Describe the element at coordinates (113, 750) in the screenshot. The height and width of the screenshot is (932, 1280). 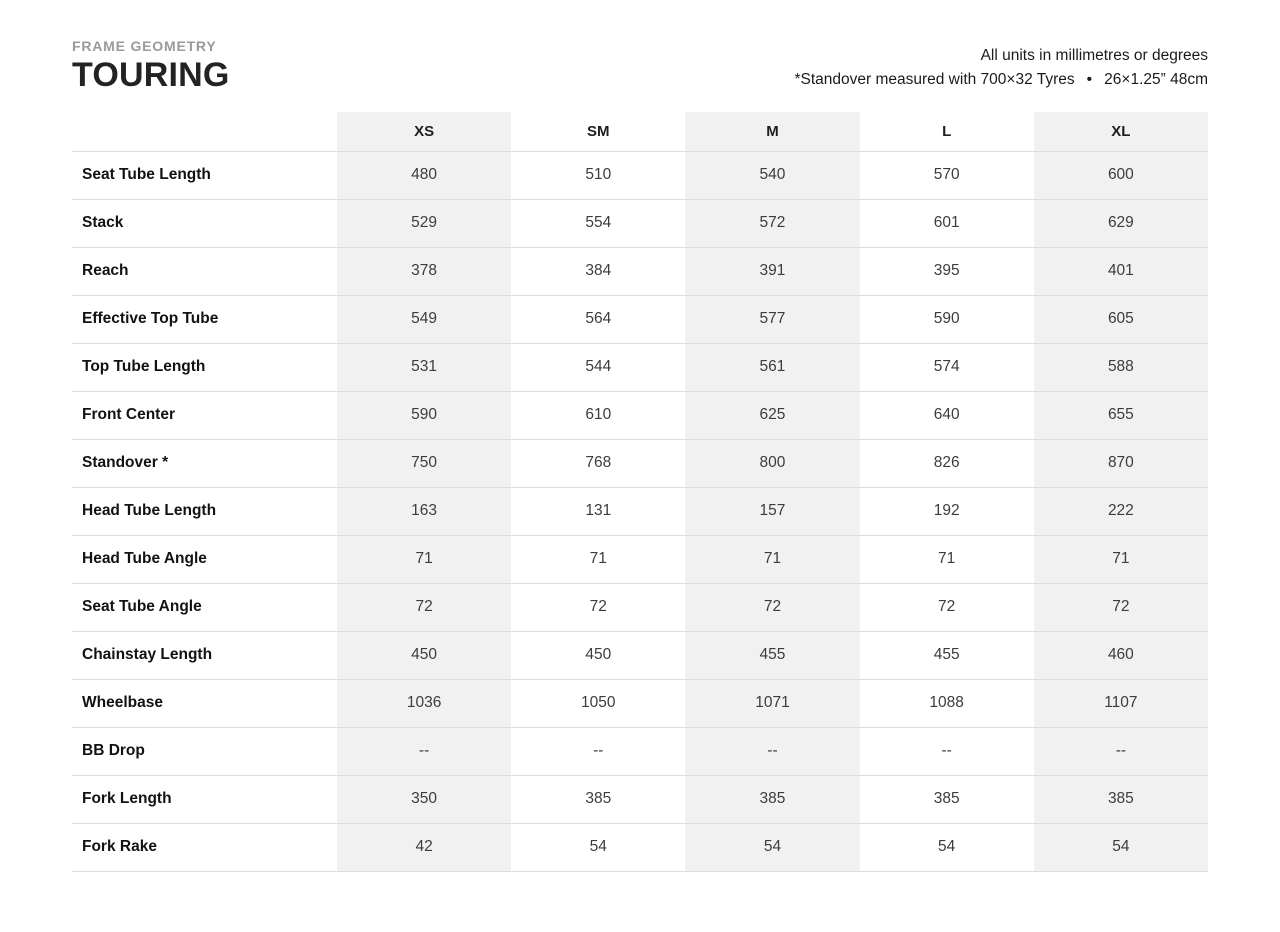
I see `row-label: BB Drop` at that location.